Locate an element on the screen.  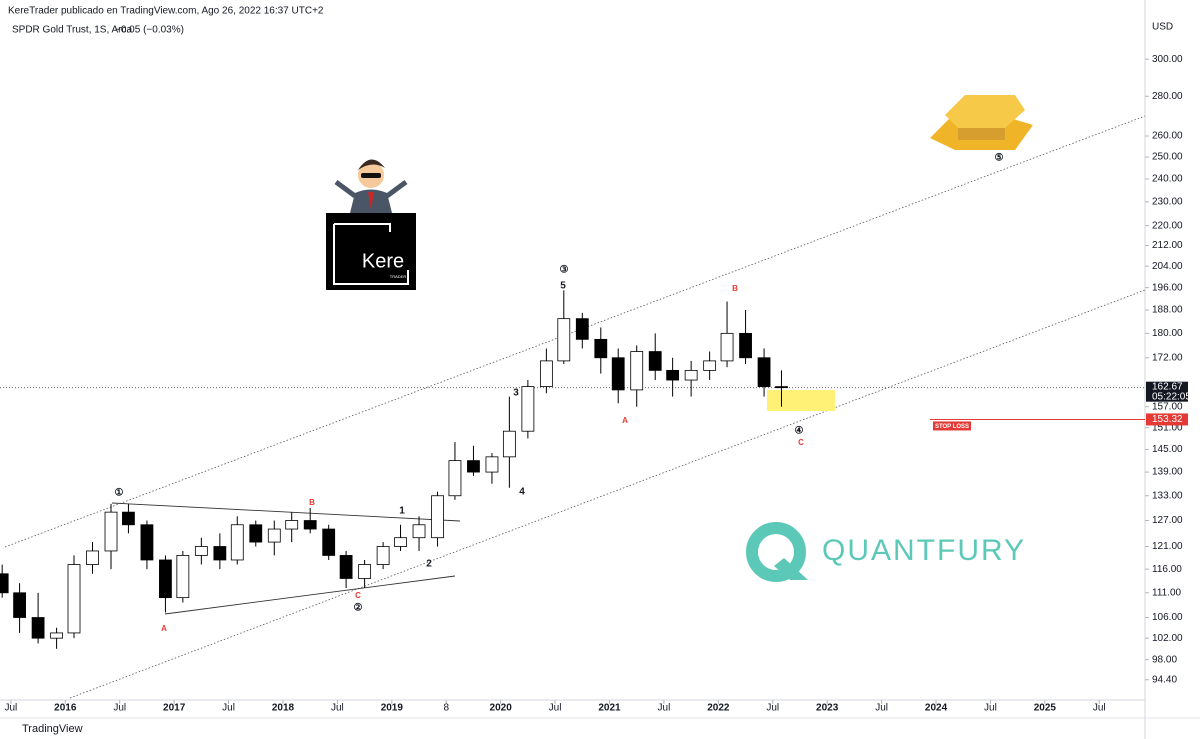
y-tick-label: 106.00 is located at coordinates (1167, 617).